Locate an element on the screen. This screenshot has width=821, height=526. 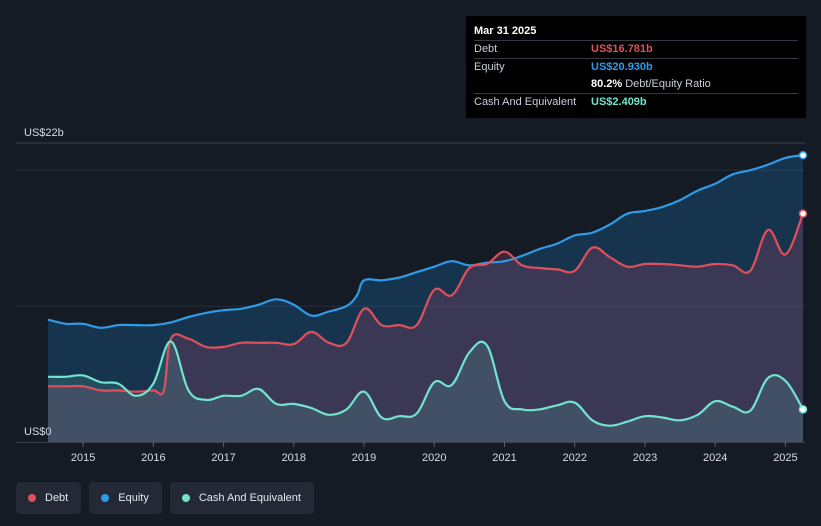
x-tick-label: 2025 is located at coordinates (785, 458).